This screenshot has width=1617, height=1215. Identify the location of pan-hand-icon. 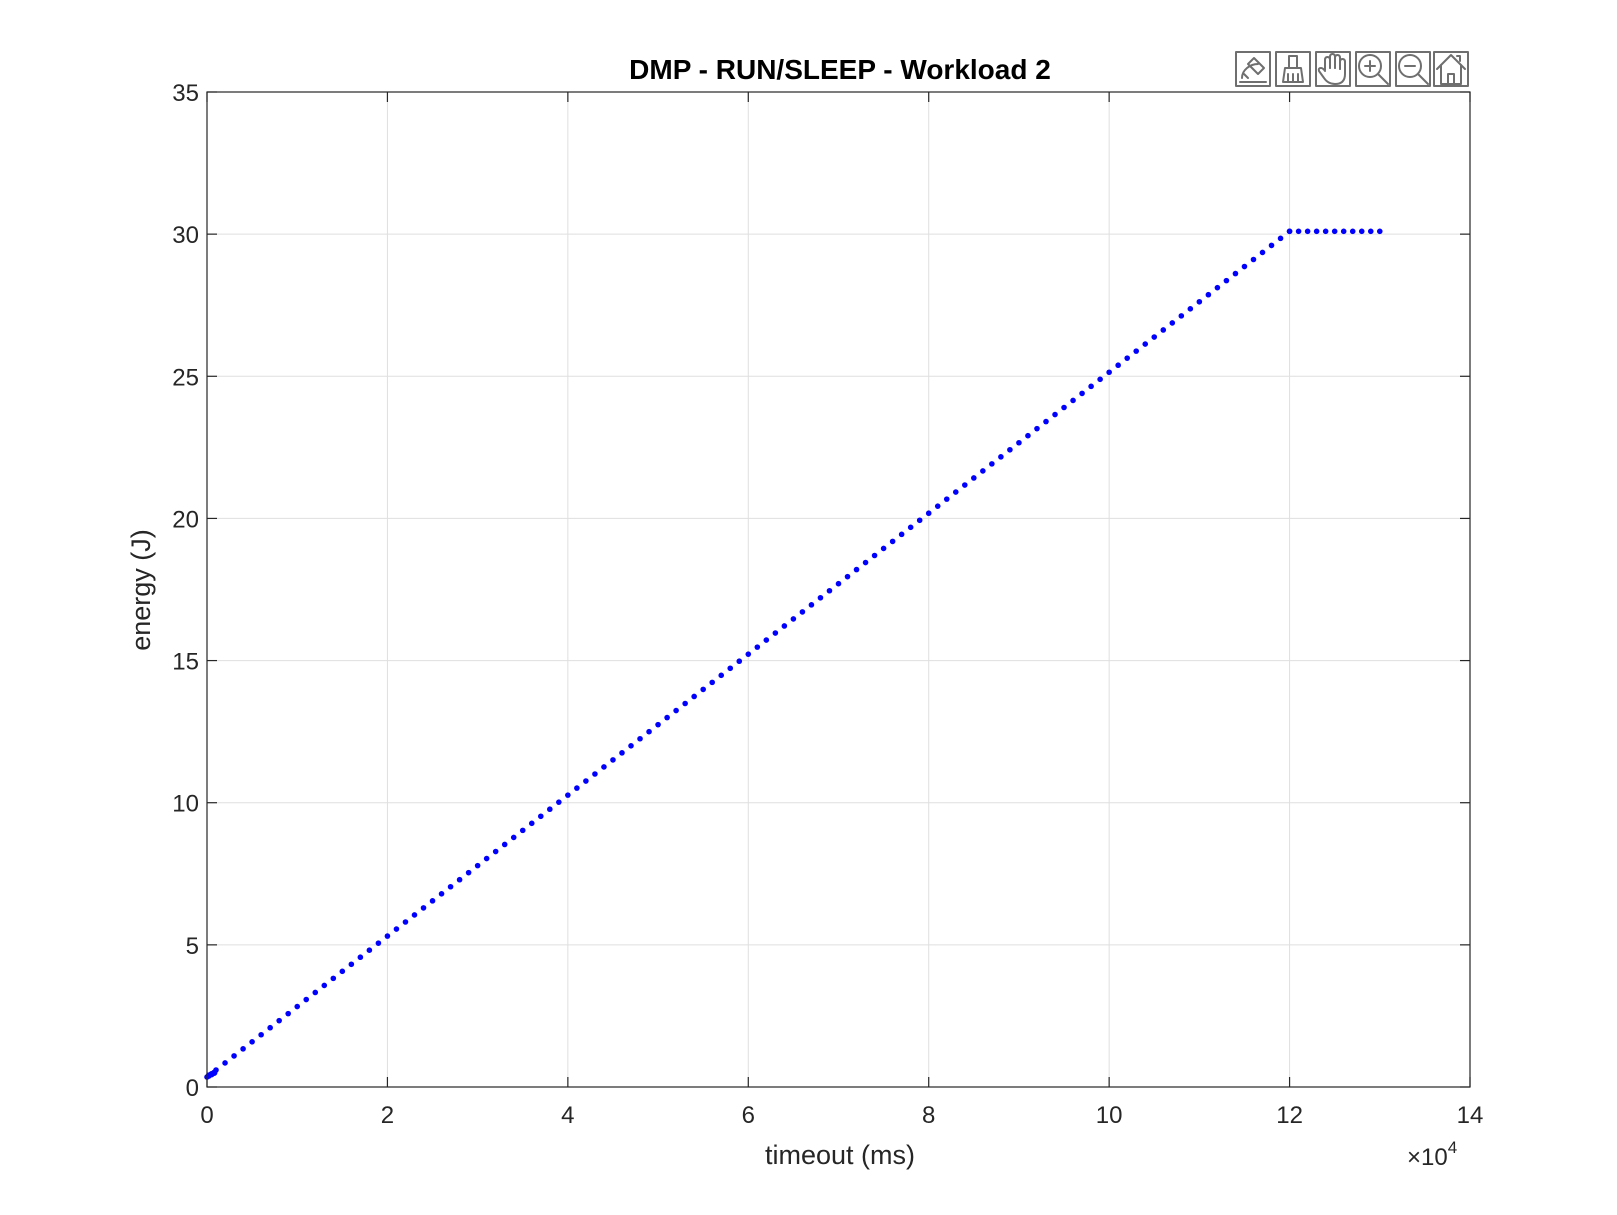
(1333, 69).